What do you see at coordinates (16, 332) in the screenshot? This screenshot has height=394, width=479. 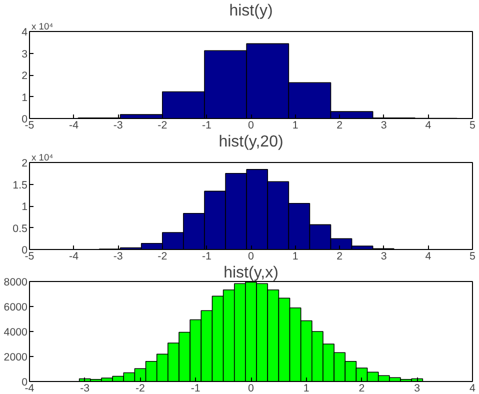 I see `y-tick-label: 4000` at bounding box center [16, 332].